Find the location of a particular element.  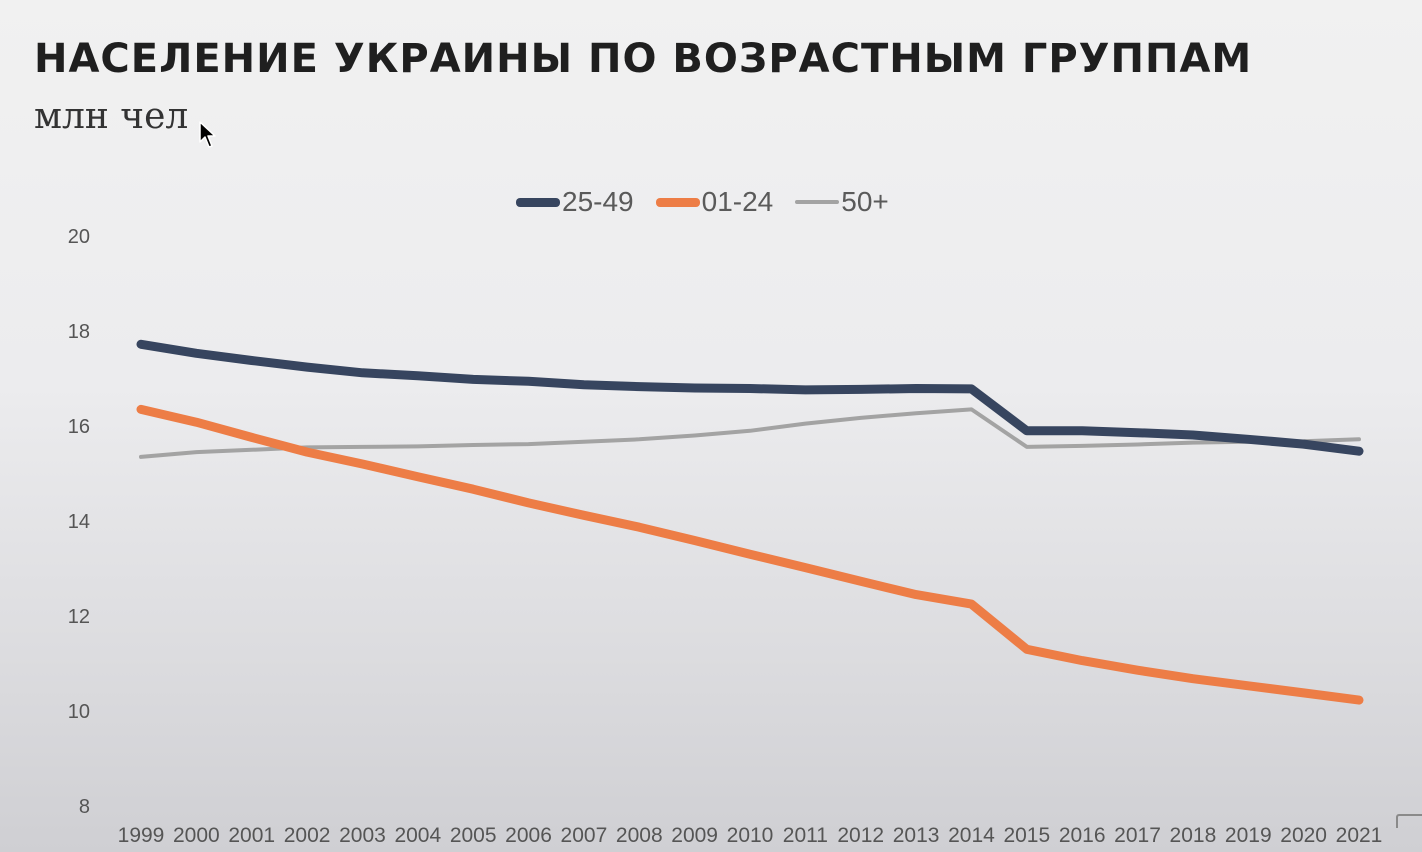

y-tick-label-18: 18 is located at coordinates (79, 332).